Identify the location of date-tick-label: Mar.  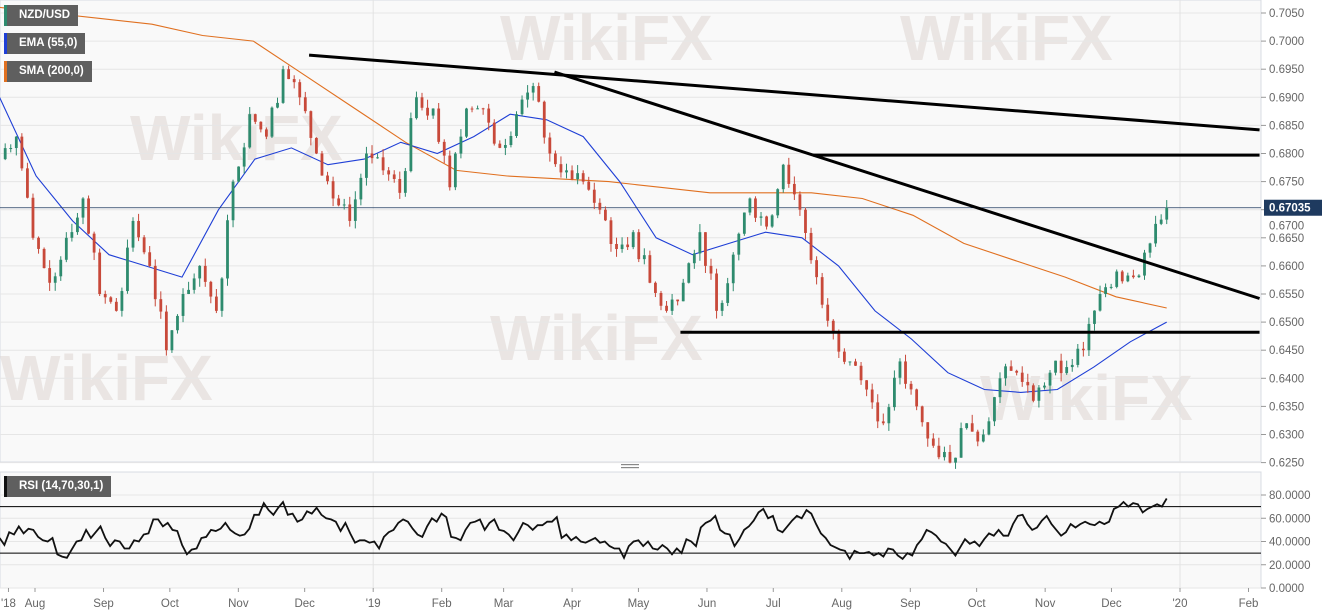
(504, 604).